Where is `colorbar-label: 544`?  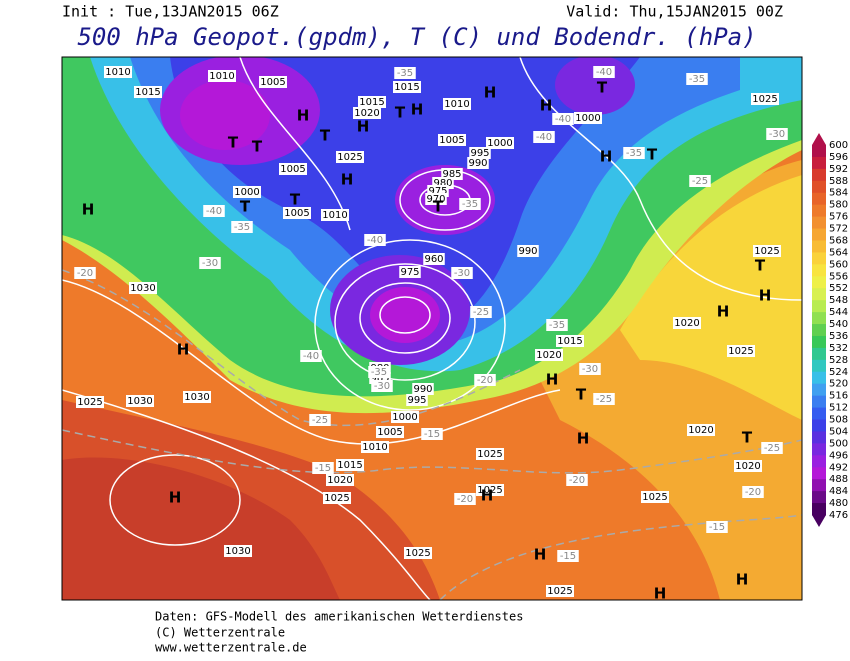
colorbar-label: 544 is located at coordinates (838, 312).